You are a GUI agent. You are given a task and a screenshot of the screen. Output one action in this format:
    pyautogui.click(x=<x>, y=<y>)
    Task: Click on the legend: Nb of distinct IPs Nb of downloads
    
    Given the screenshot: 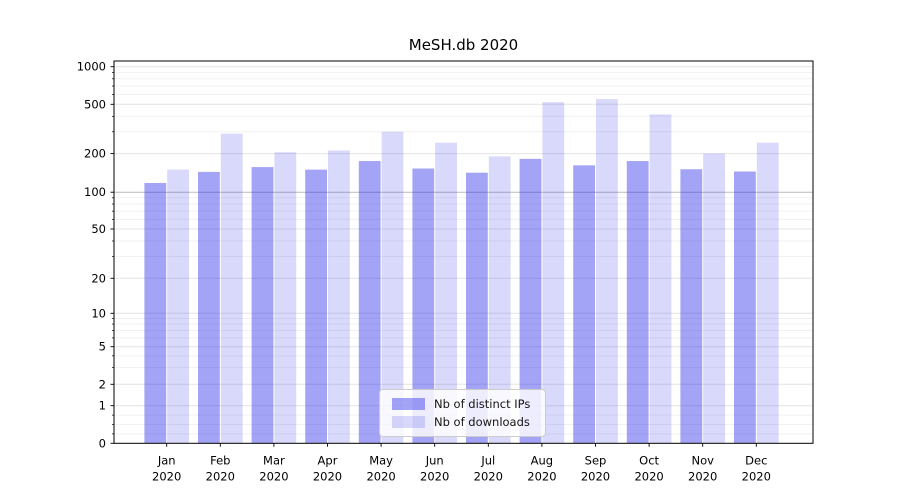 What is the action you would take?
    pyautogui.click(x=462, y=413)
    